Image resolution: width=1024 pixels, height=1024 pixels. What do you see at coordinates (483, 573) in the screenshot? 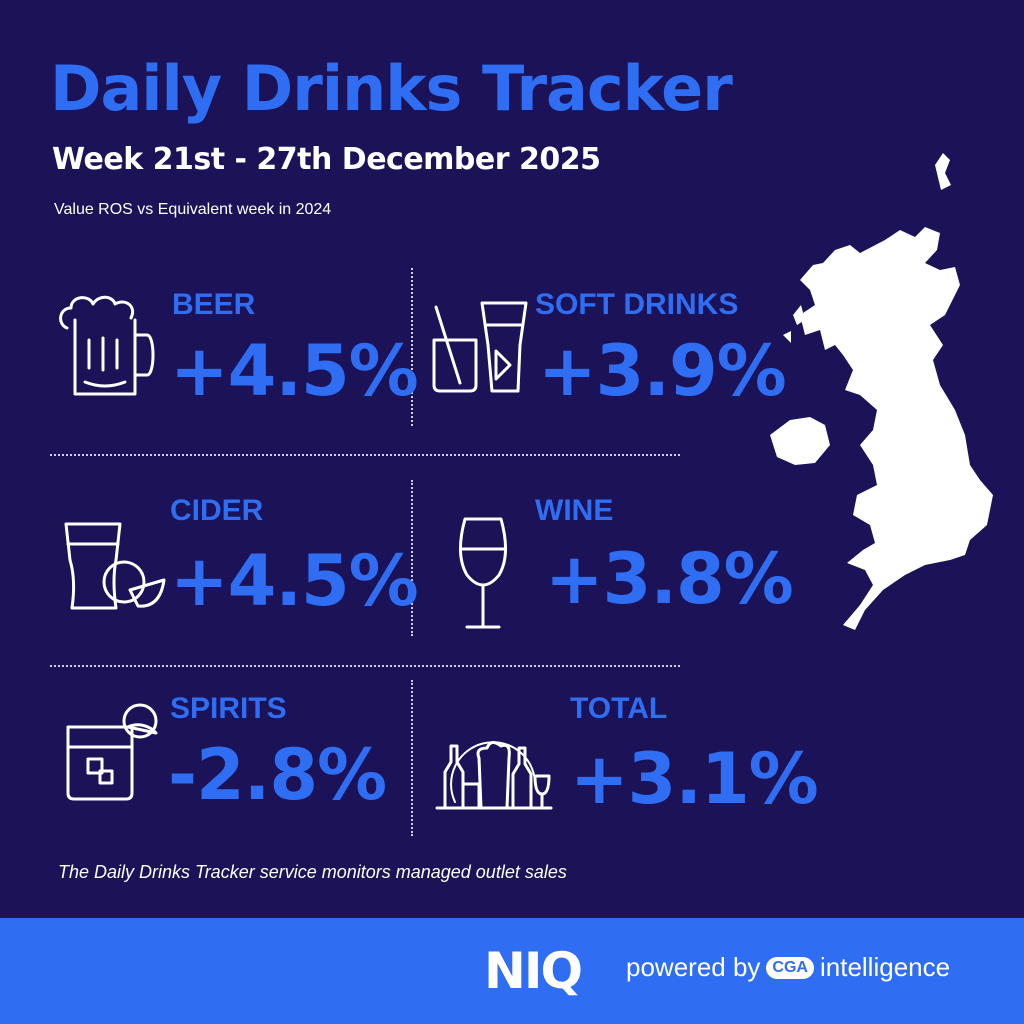
I see `wine-glass-icon` at bounding box center [483, 573].